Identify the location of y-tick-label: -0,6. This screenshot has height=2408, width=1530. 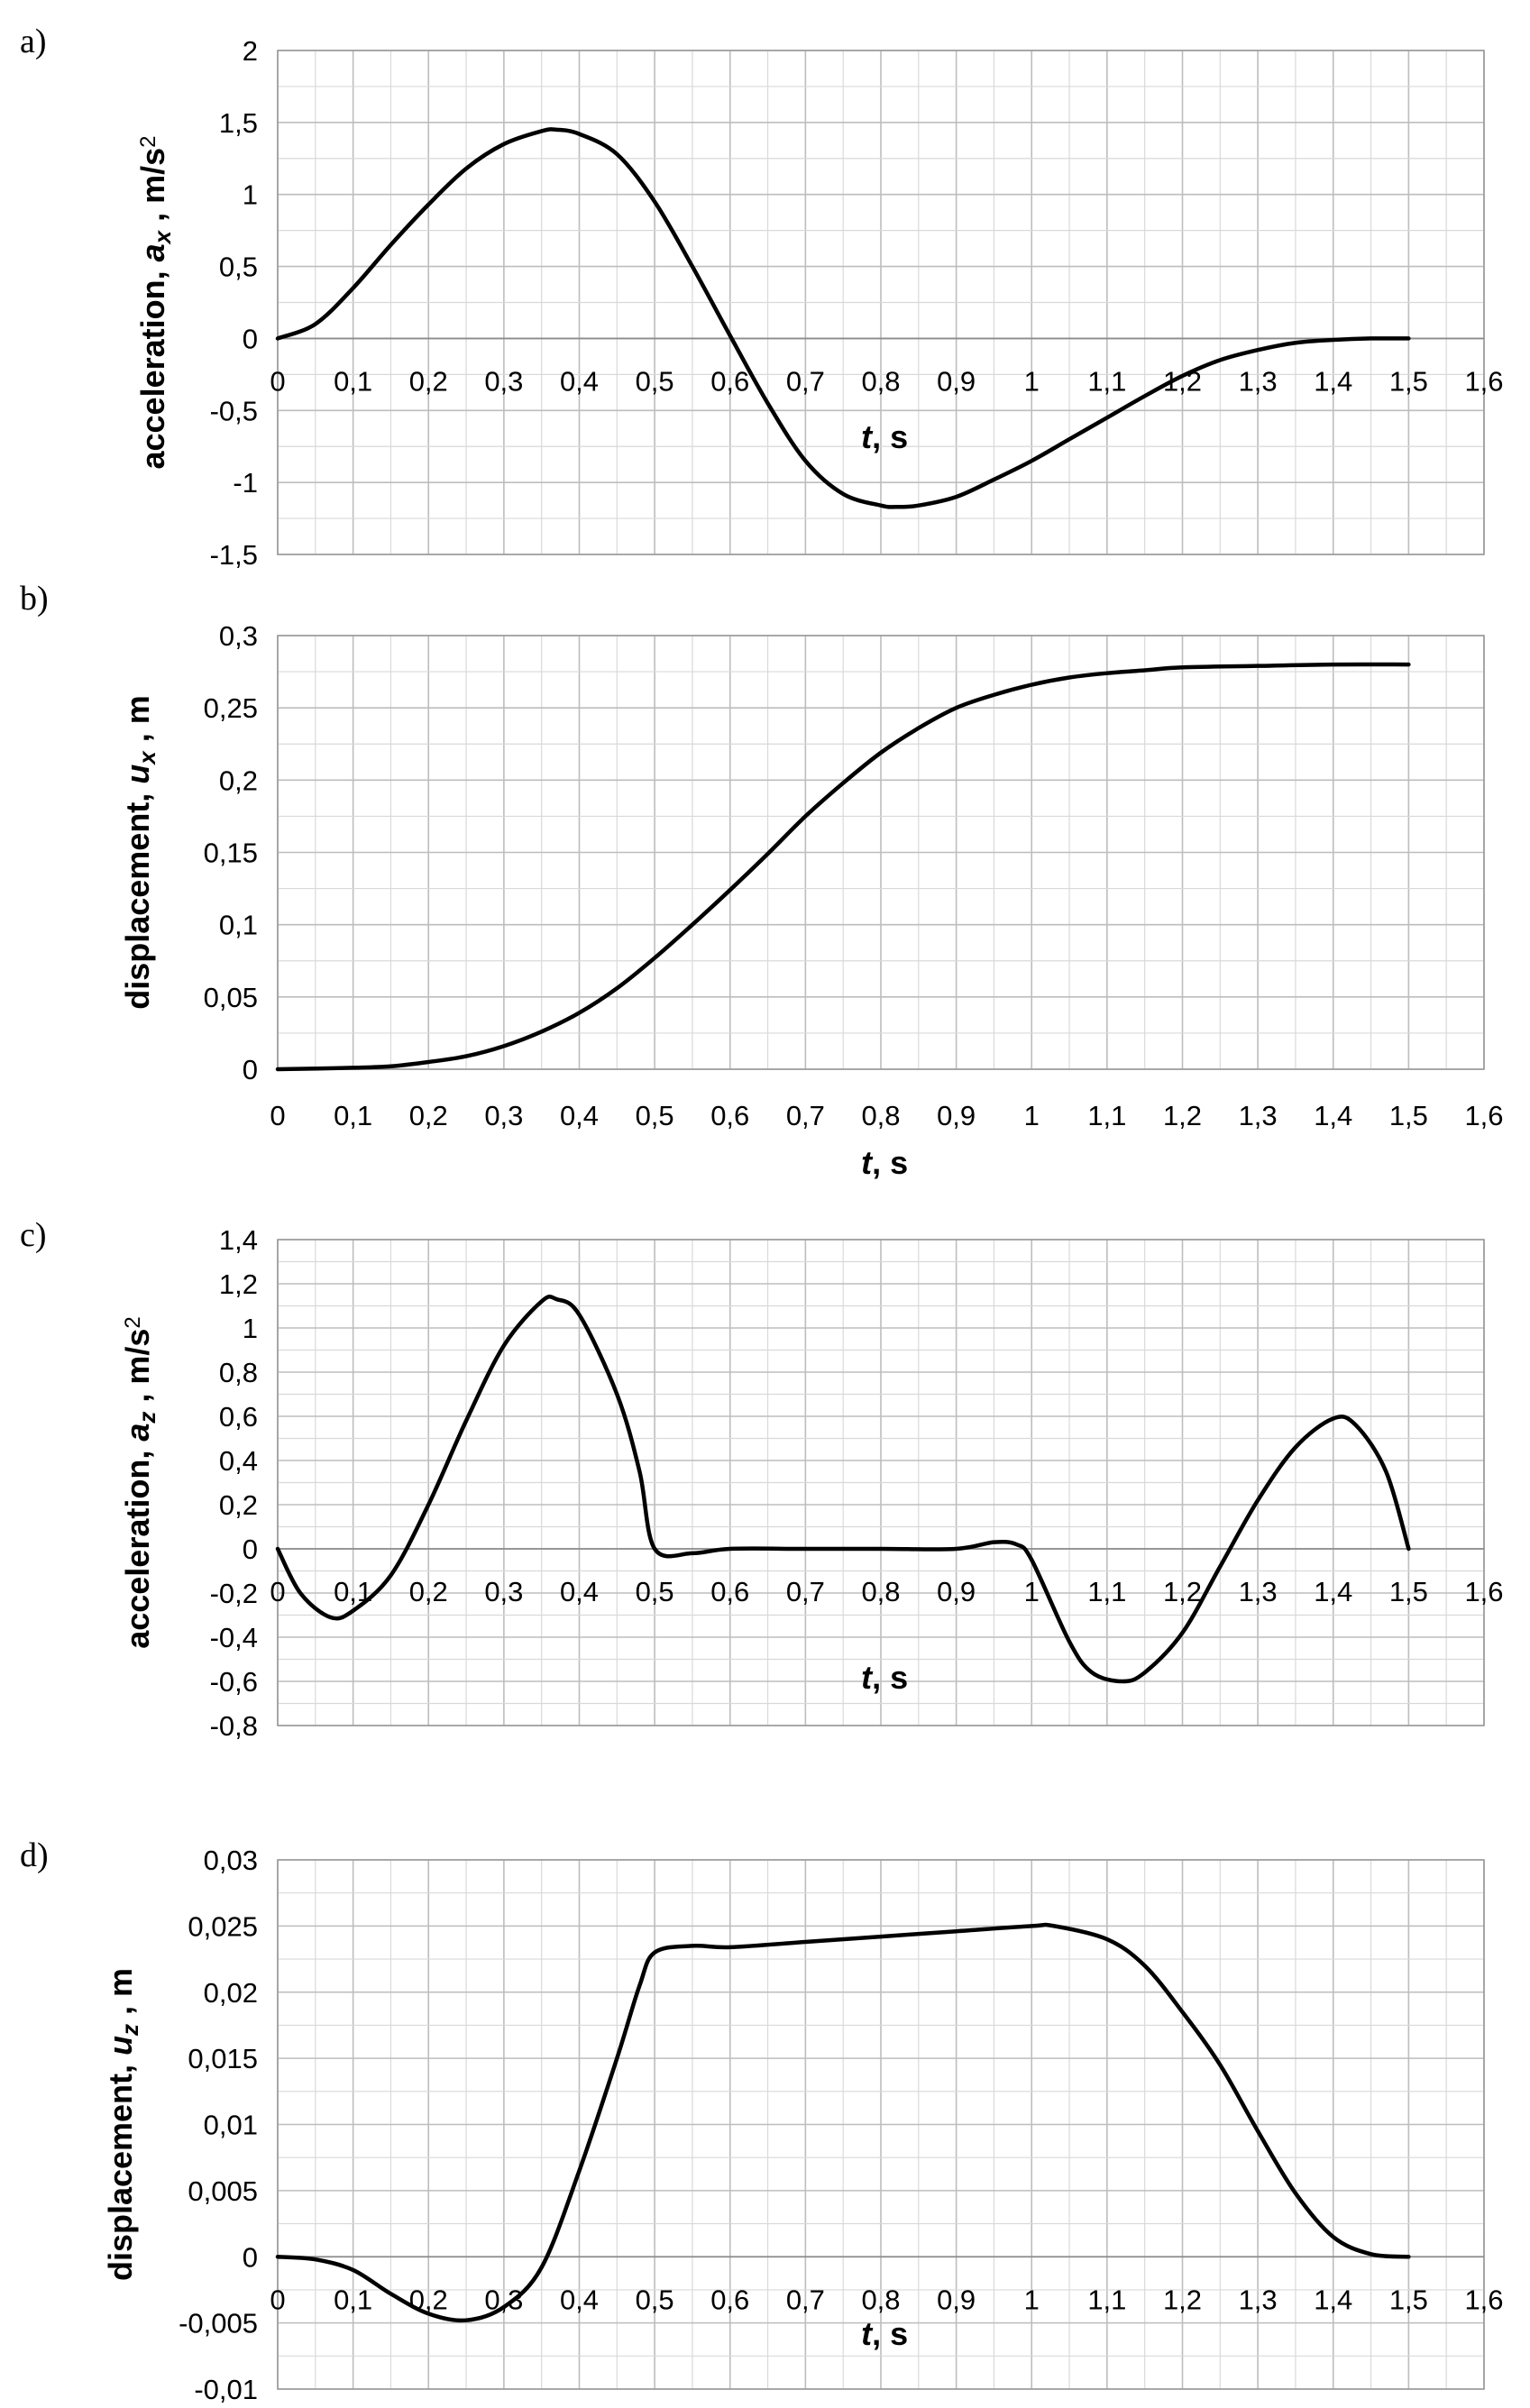
(234, 1682).